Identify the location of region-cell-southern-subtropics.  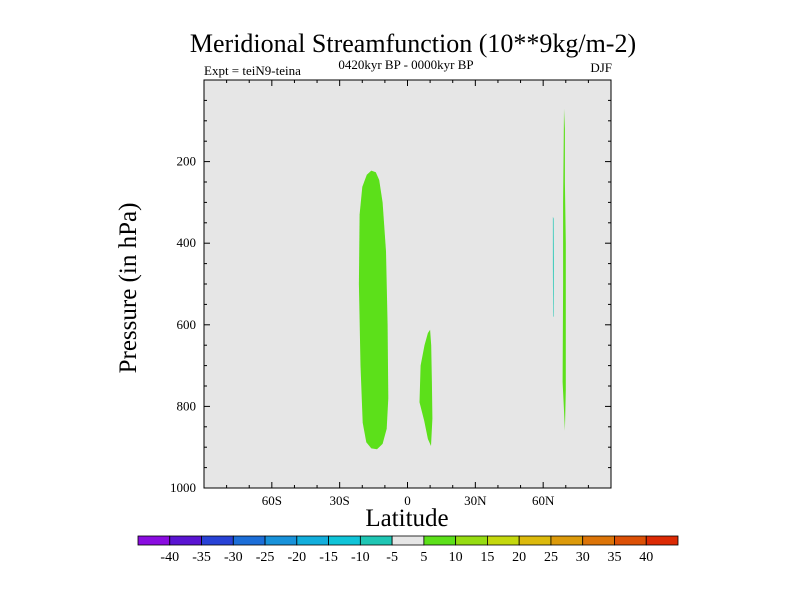
(373, 310).